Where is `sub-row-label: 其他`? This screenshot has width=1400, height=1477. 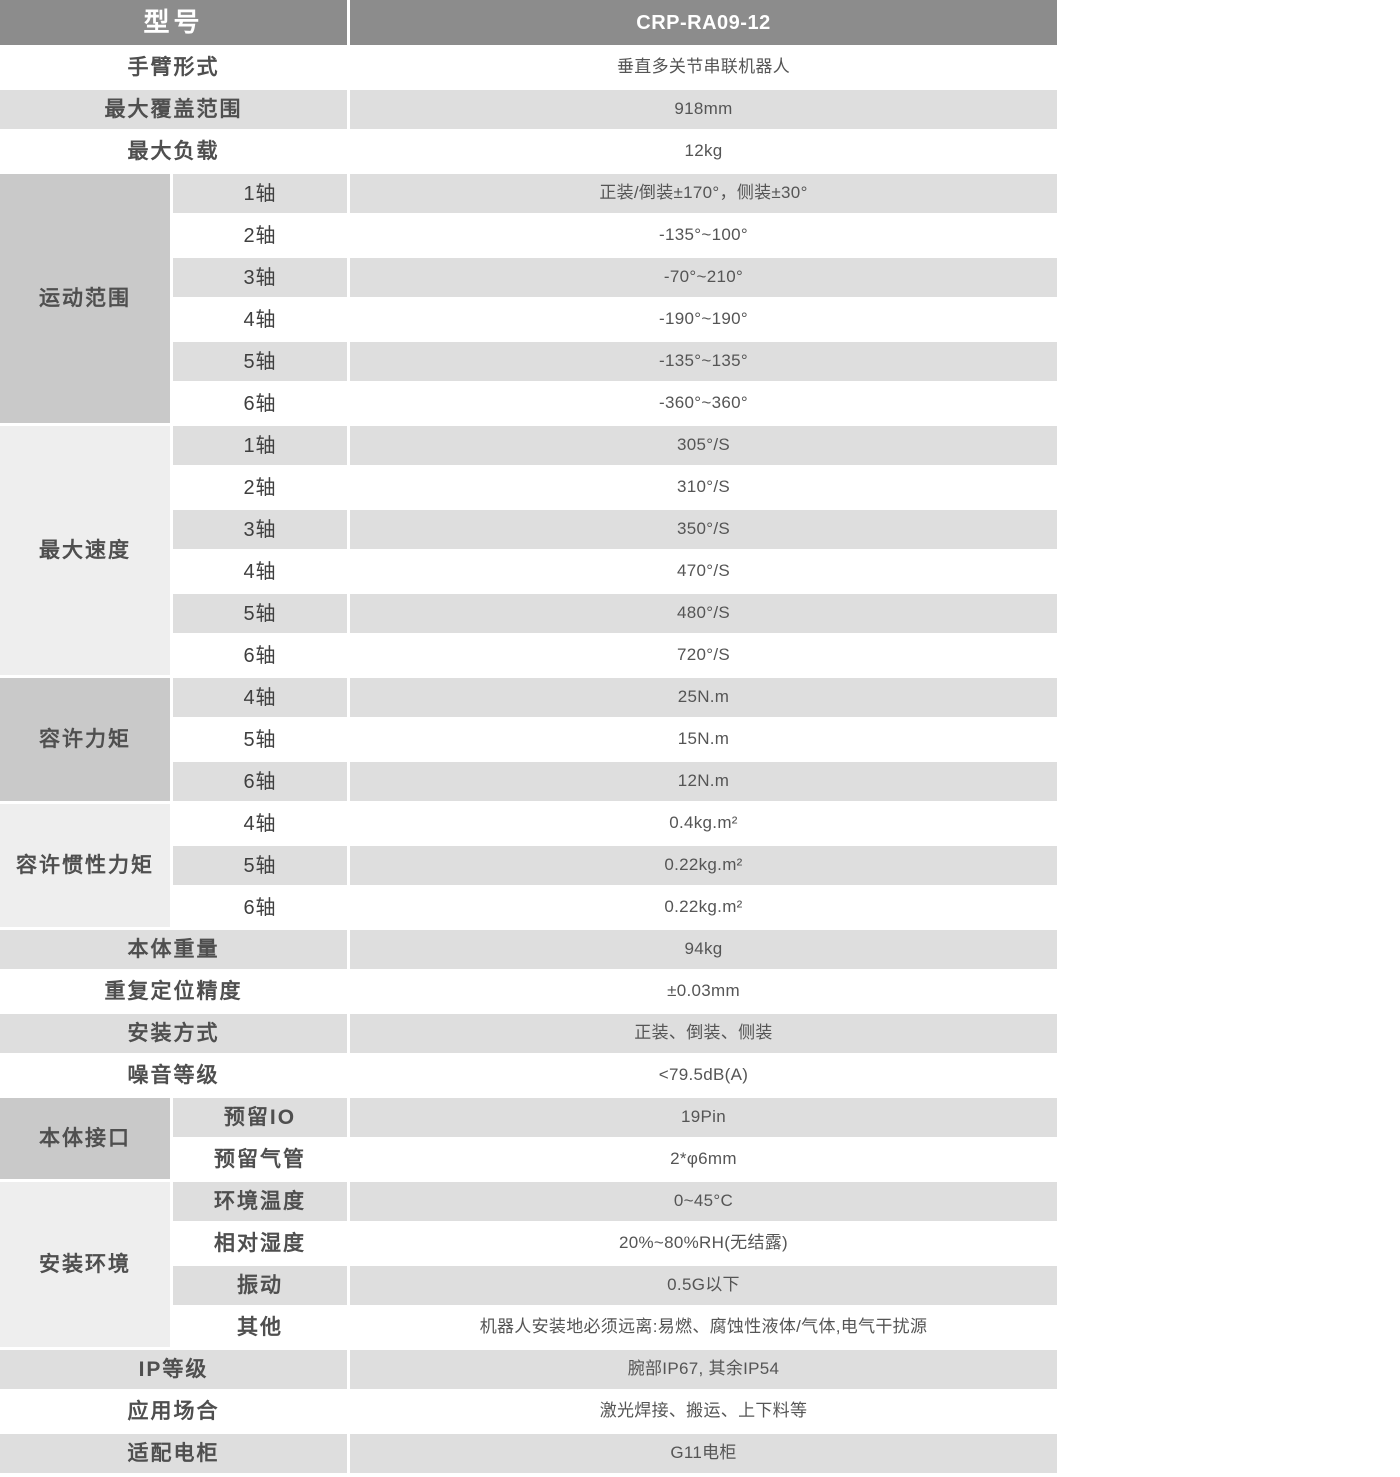 sub-row-label: 其他 is located at coordinates (260, 1327).